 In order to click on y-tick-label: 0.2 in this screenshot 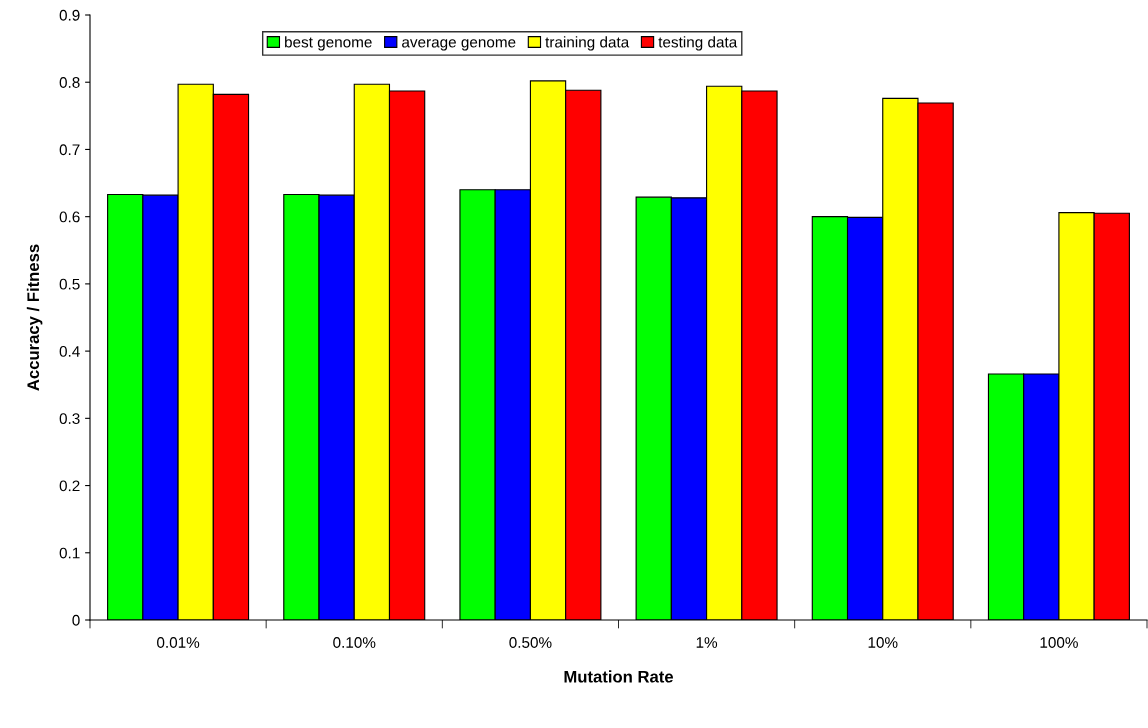, I will do `click(69, 486)`.